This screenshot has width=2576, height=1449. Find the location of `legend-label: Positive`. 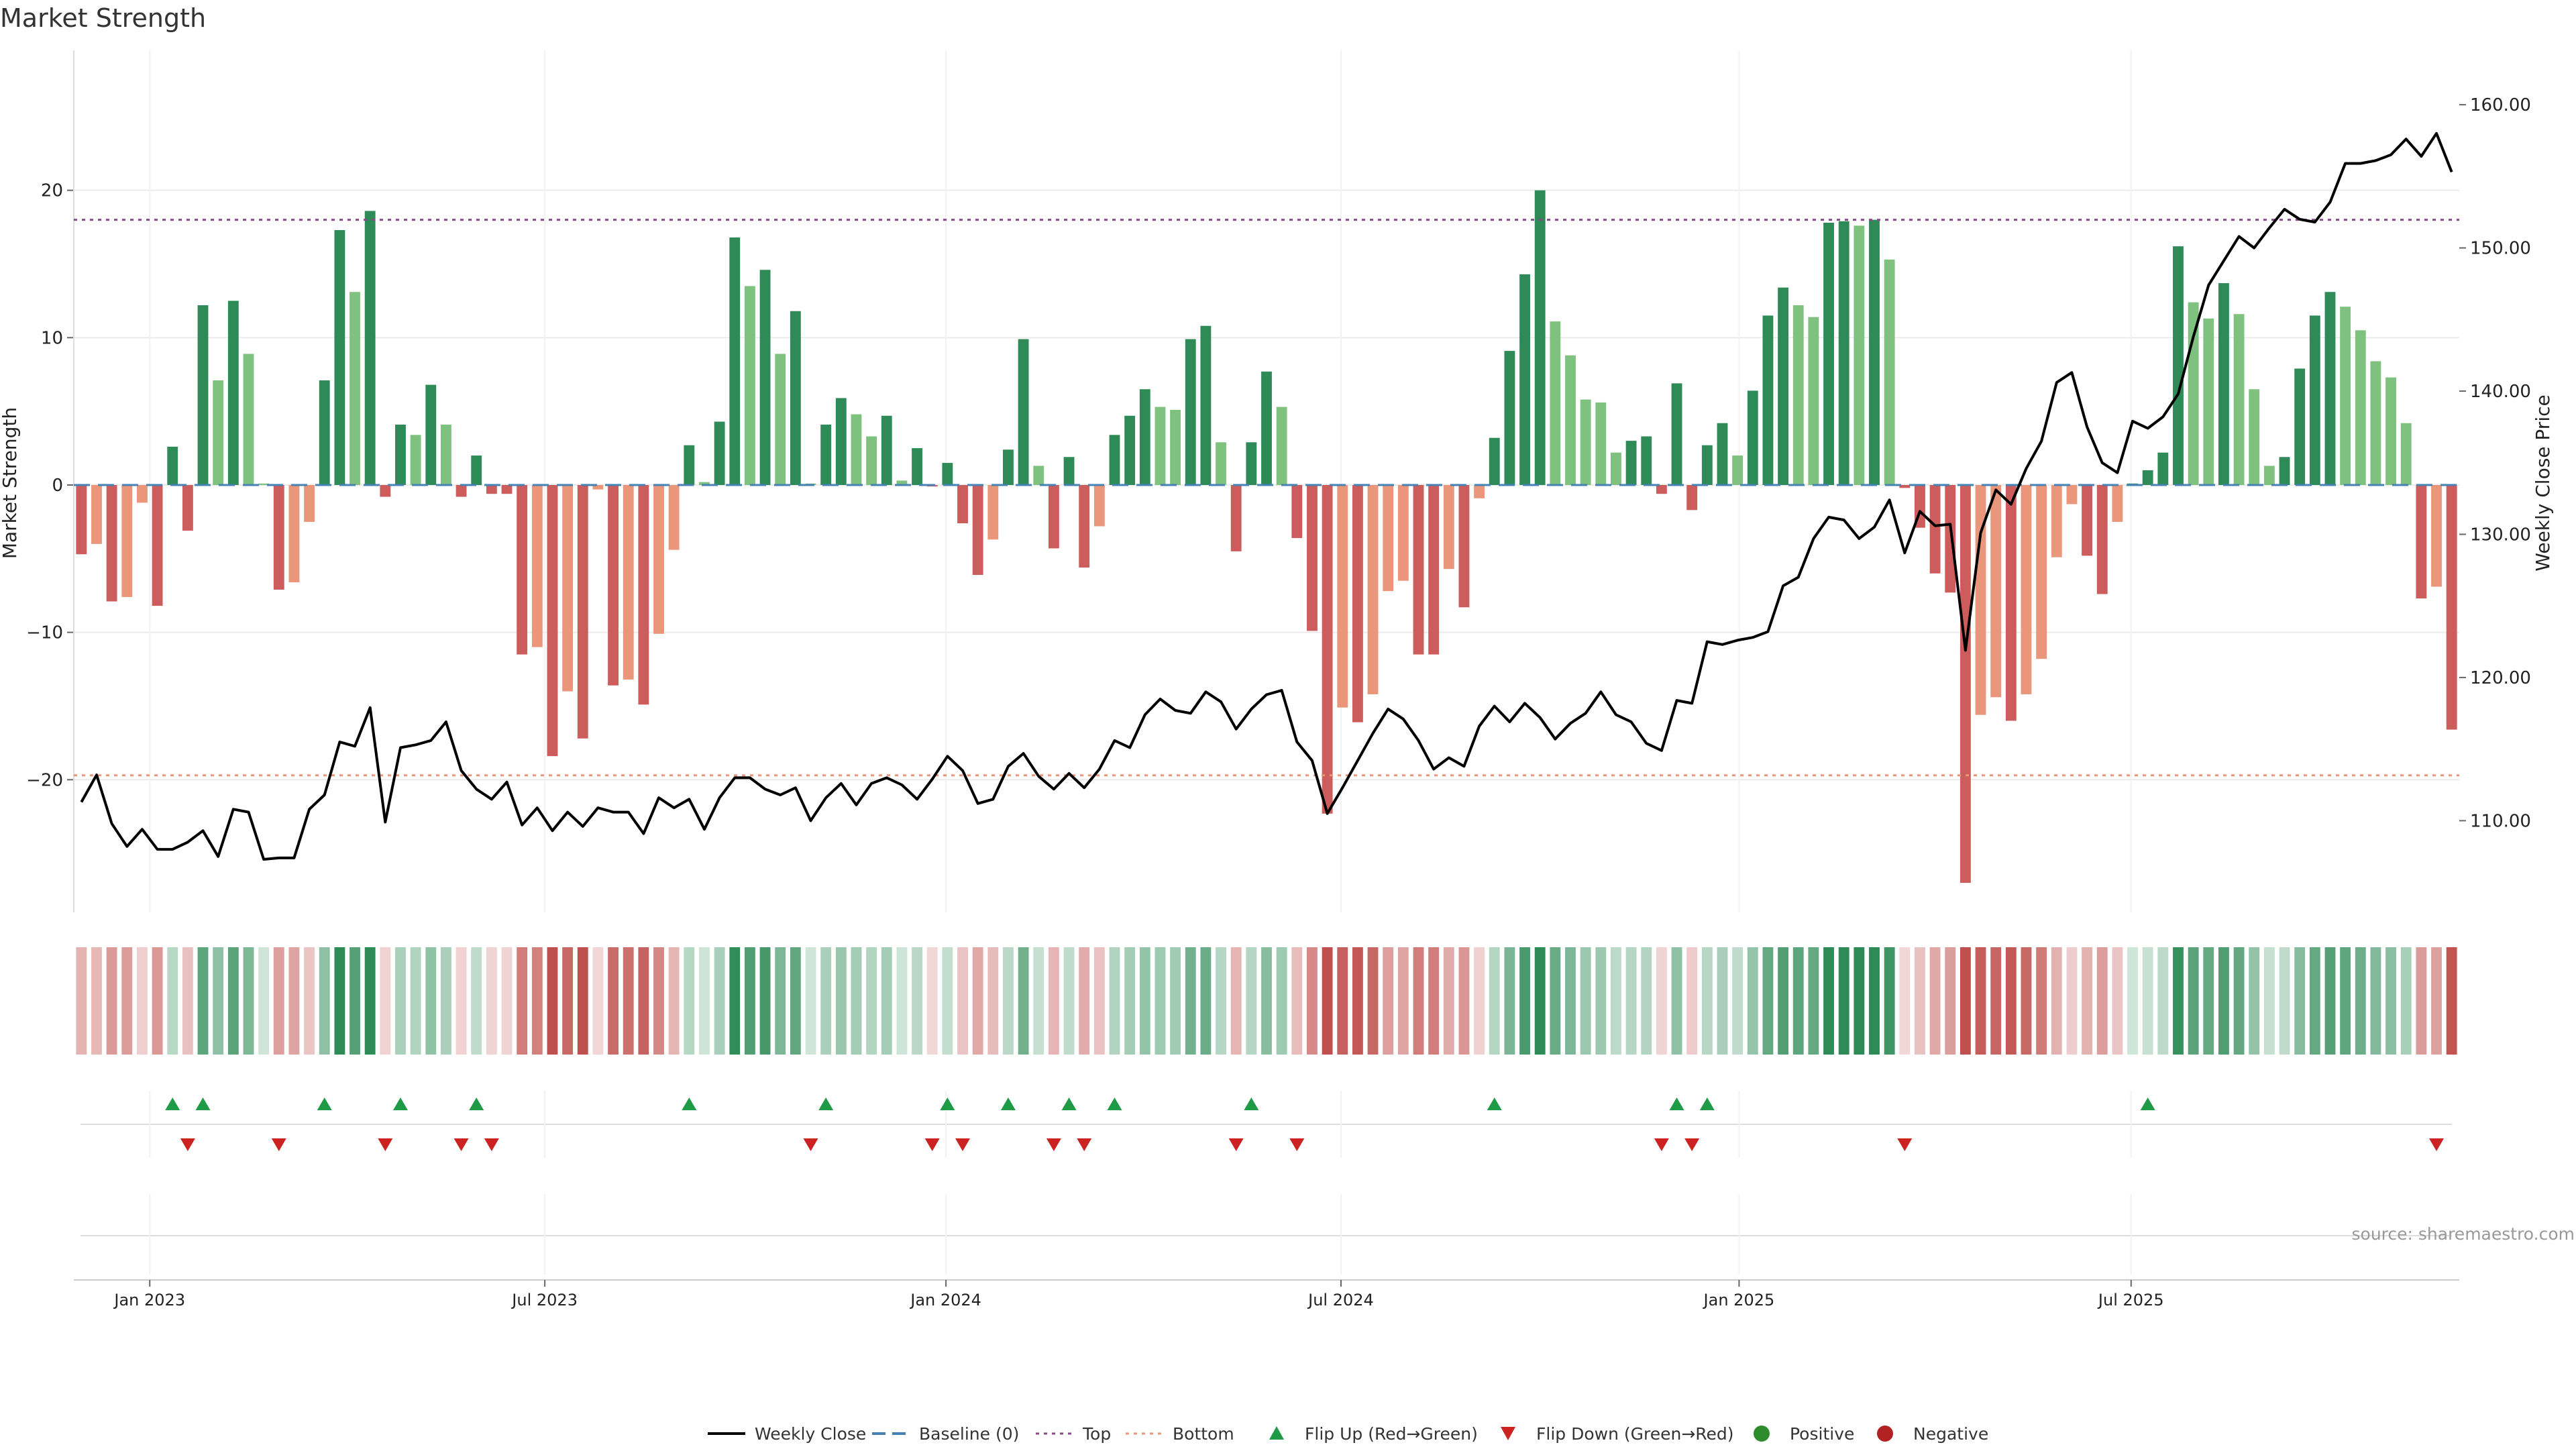

legend-label: Positive is located at coordinates (1822, 1434).